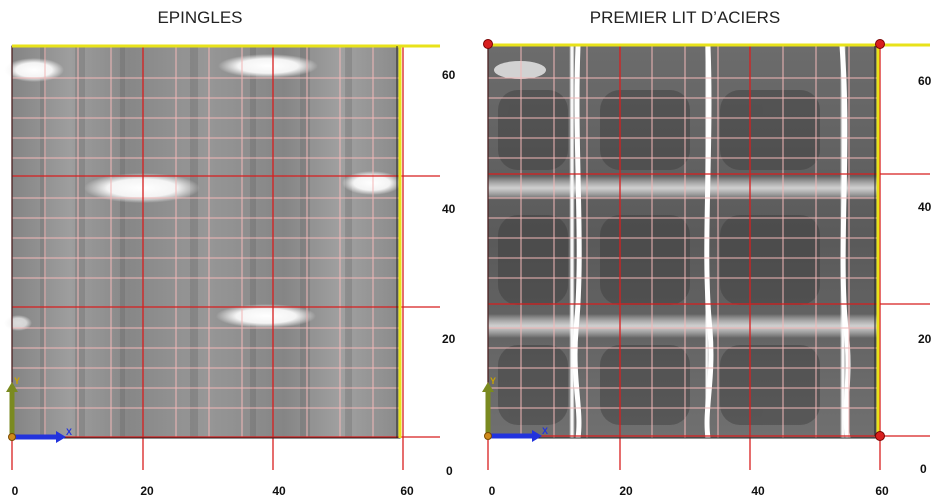  I want to click on panel-title: PREMIER LIT D’ACIERS, so click(685, 17).